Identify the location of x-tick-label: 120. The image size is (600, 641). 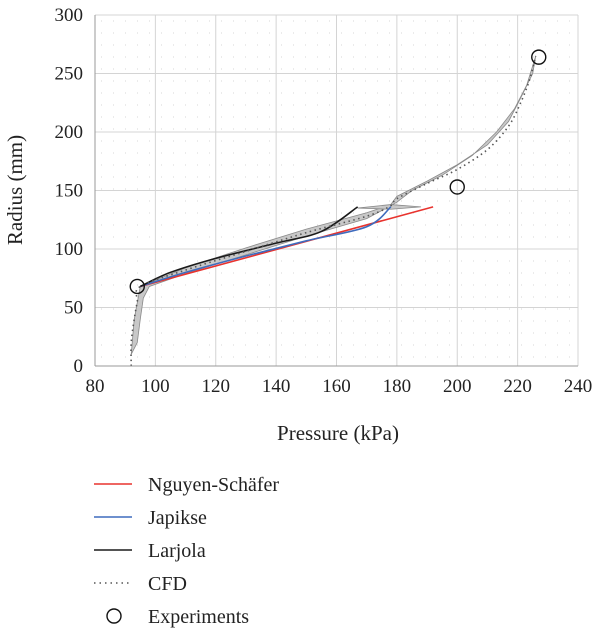
(216, 386).